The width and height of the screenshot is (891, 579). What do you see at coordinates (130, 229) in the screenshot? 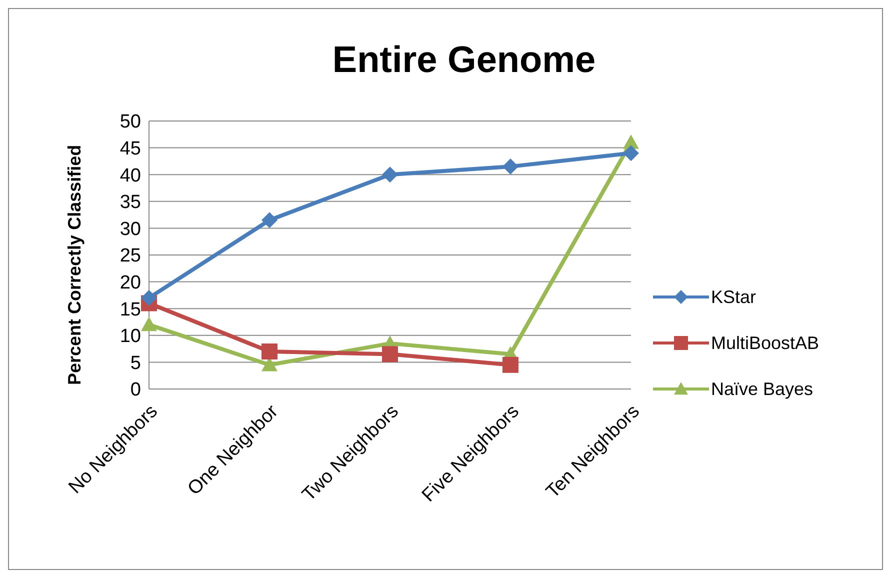
I see `y-tick-label: 30` at bounding box center [130, 229].